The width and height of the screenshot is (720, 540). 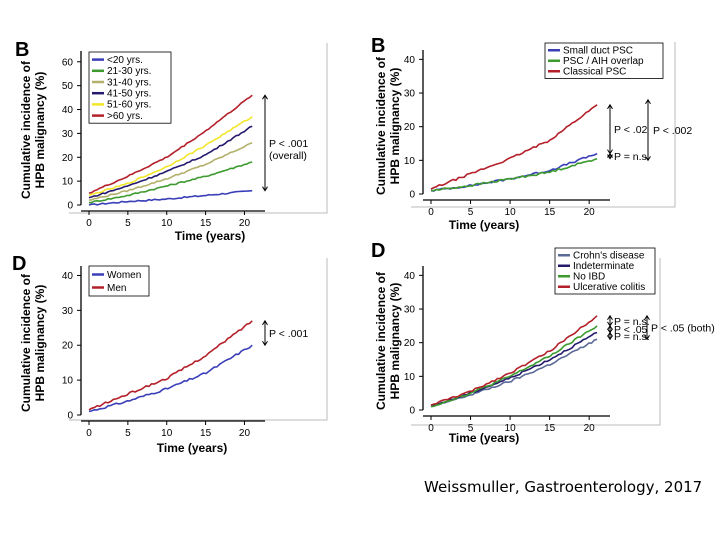 I want to click on legend-entry: 31-40 yrs., so click(x=129, y=82).